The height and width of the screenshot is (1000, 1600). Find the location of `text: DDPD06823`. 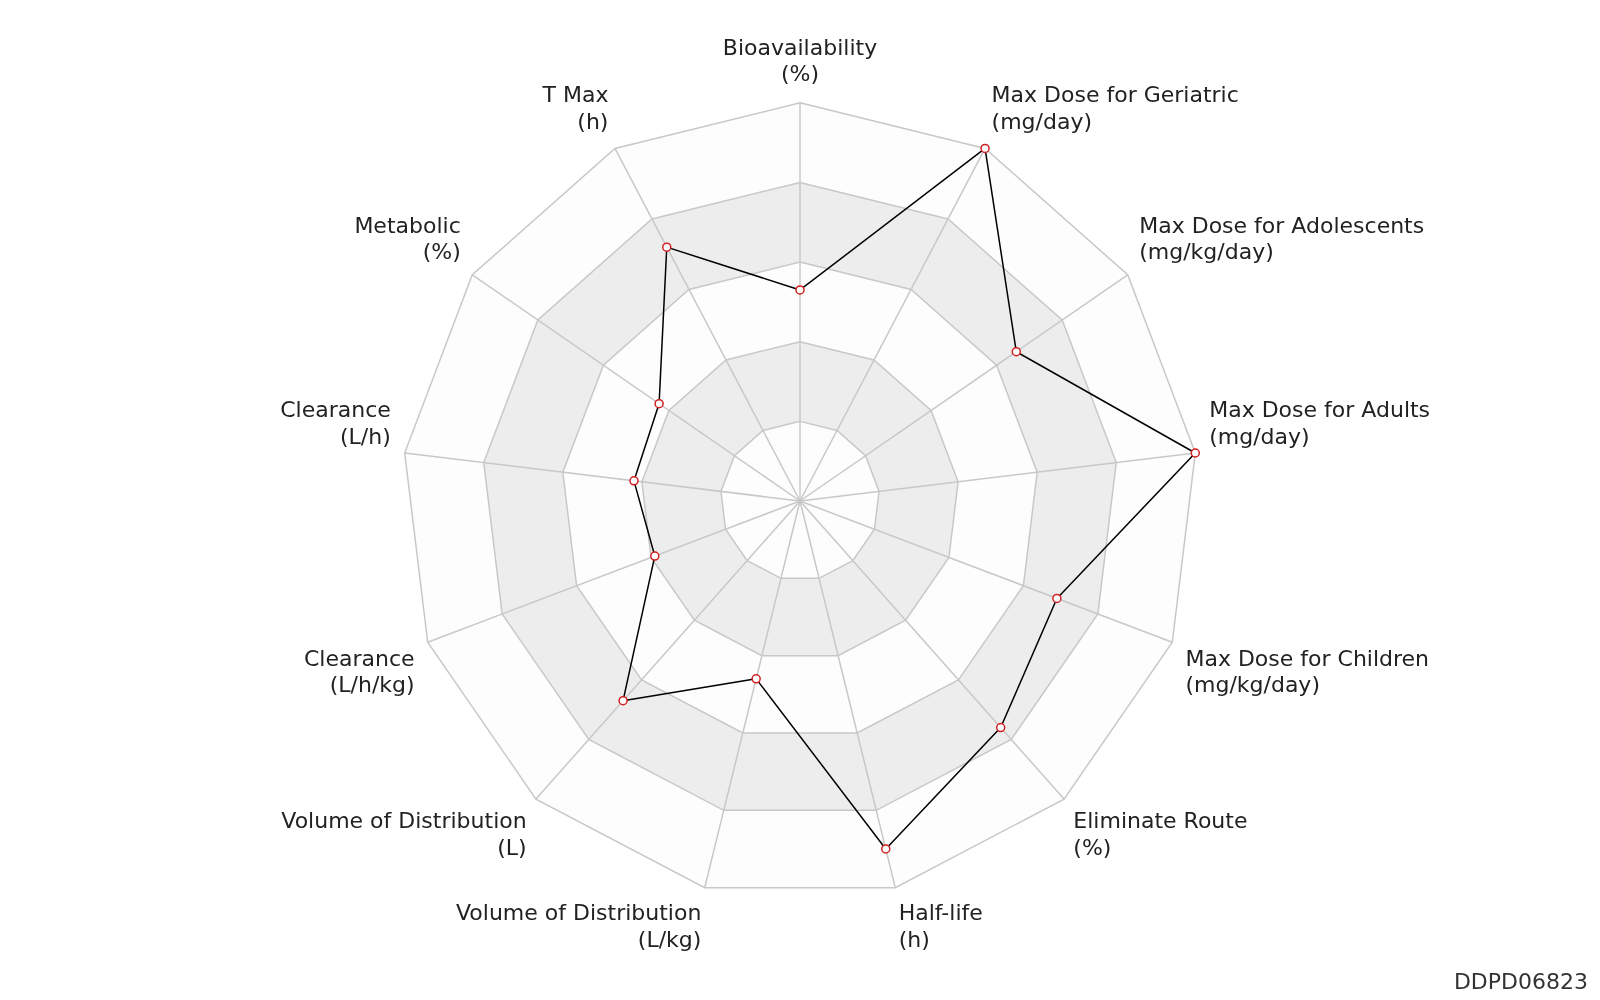

text: DDPD06823 is located at coordinates (1520, 981).